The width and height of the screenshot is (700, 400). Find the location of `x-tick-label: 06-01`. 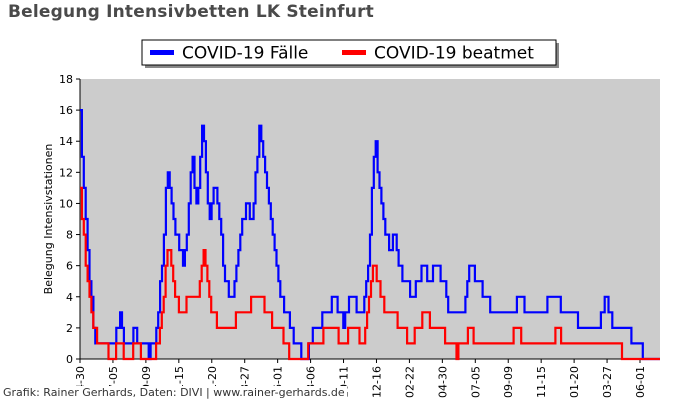

x-tick-label: 06-01 is located at coordinates (640, 382).